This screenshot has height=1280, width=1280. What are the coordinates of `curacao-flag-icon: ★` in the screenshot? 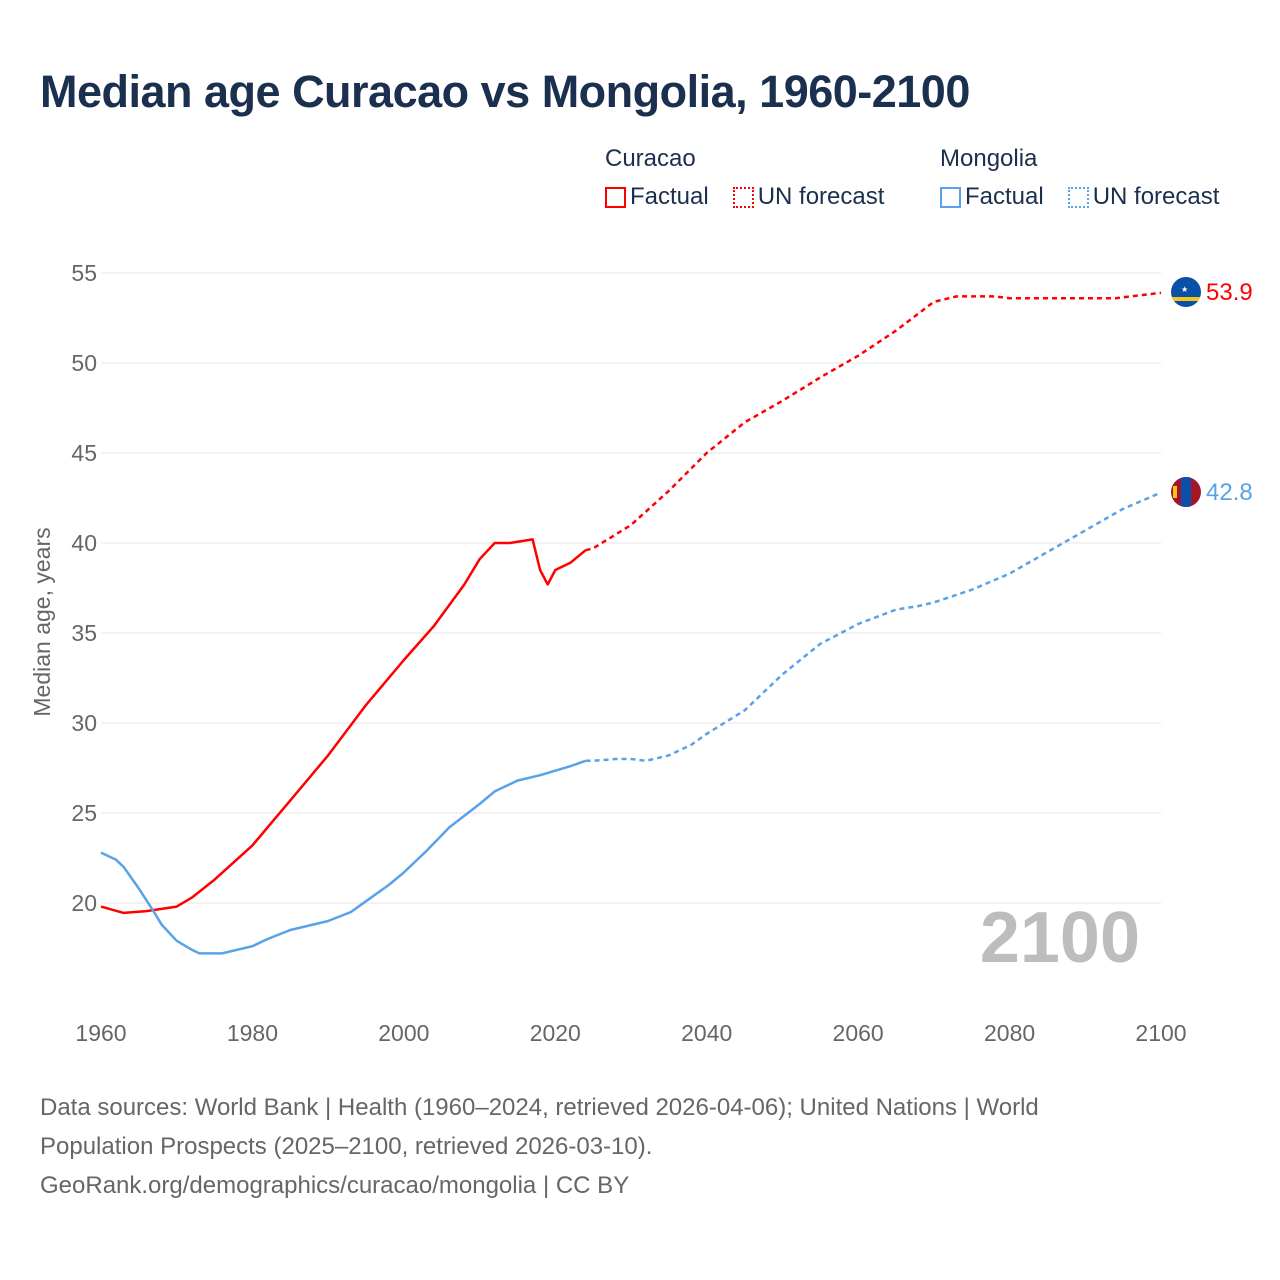 It's located at (1186, 292).